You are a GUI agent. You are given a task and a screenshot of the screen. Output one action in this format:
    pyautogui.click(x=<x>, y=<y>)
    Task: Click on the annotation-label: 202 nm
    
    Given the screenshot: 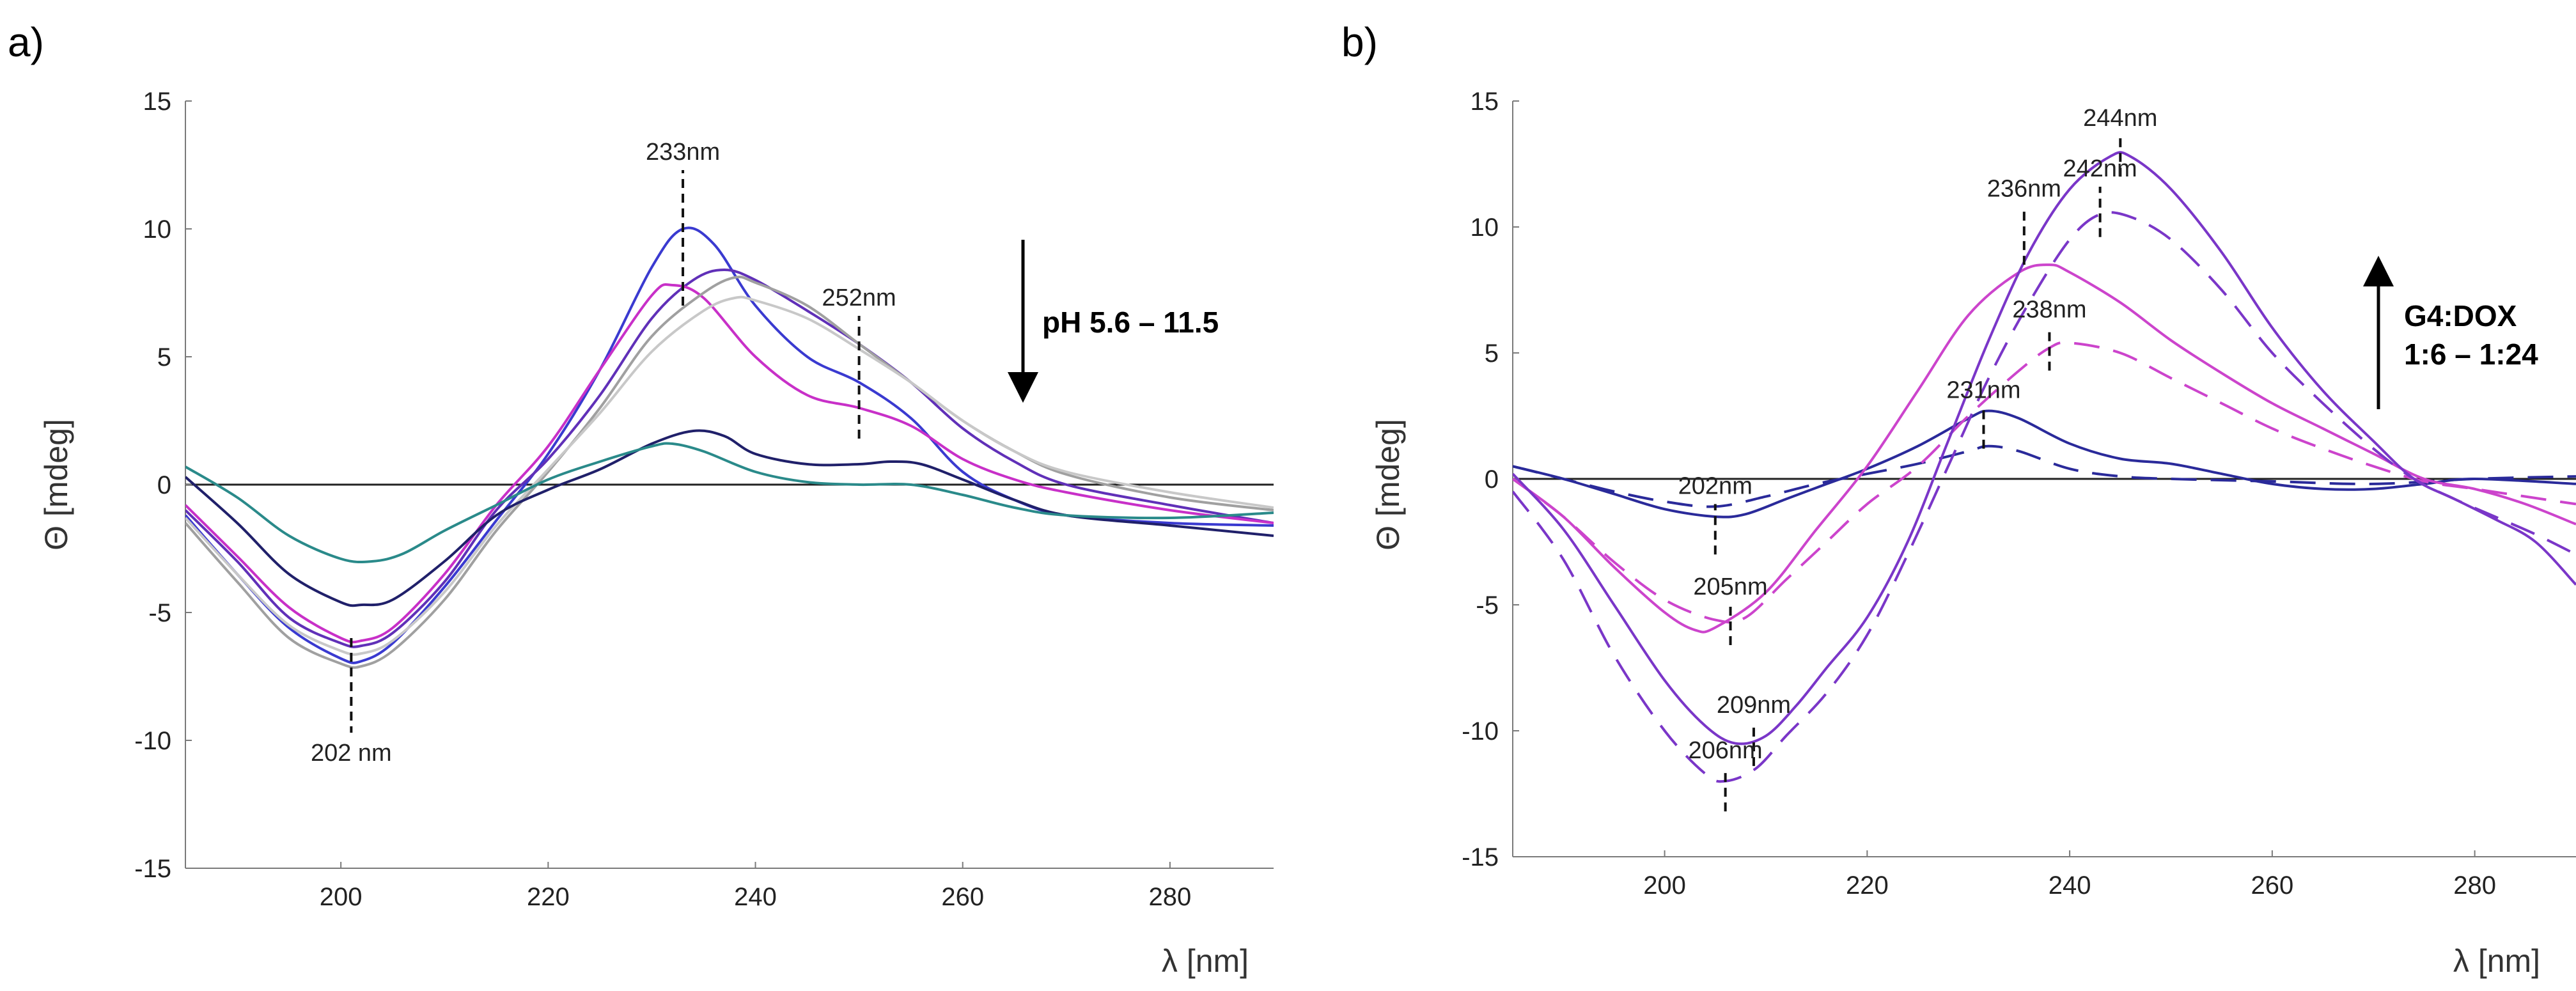 What is the action you would take?
    pyautogui.click(x=352, y=753)
    